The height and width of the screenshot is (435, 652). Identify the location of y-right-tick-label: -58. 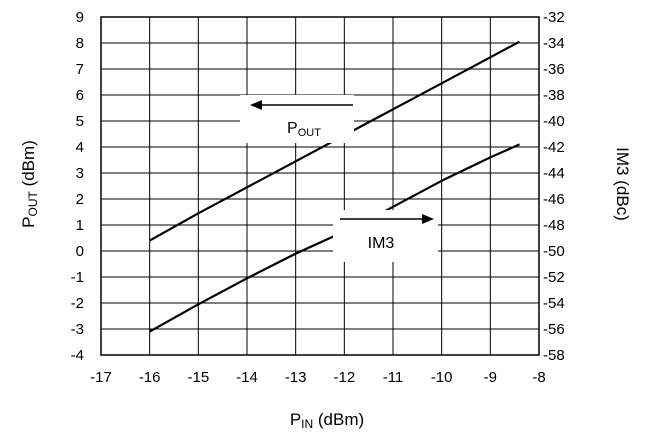
(554, 355).